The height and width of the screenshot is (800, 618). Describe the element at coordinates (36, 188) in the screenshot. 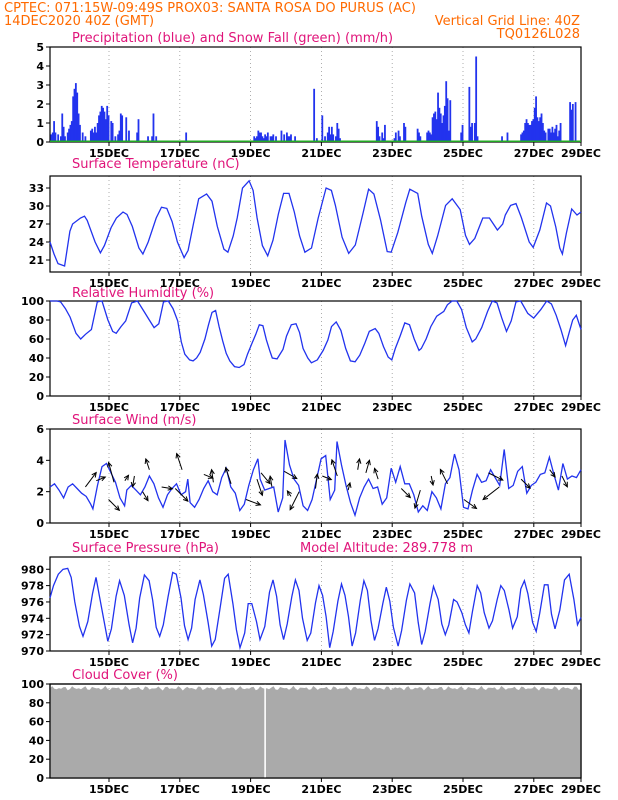

I see `y-tick-label: 33` at that location.